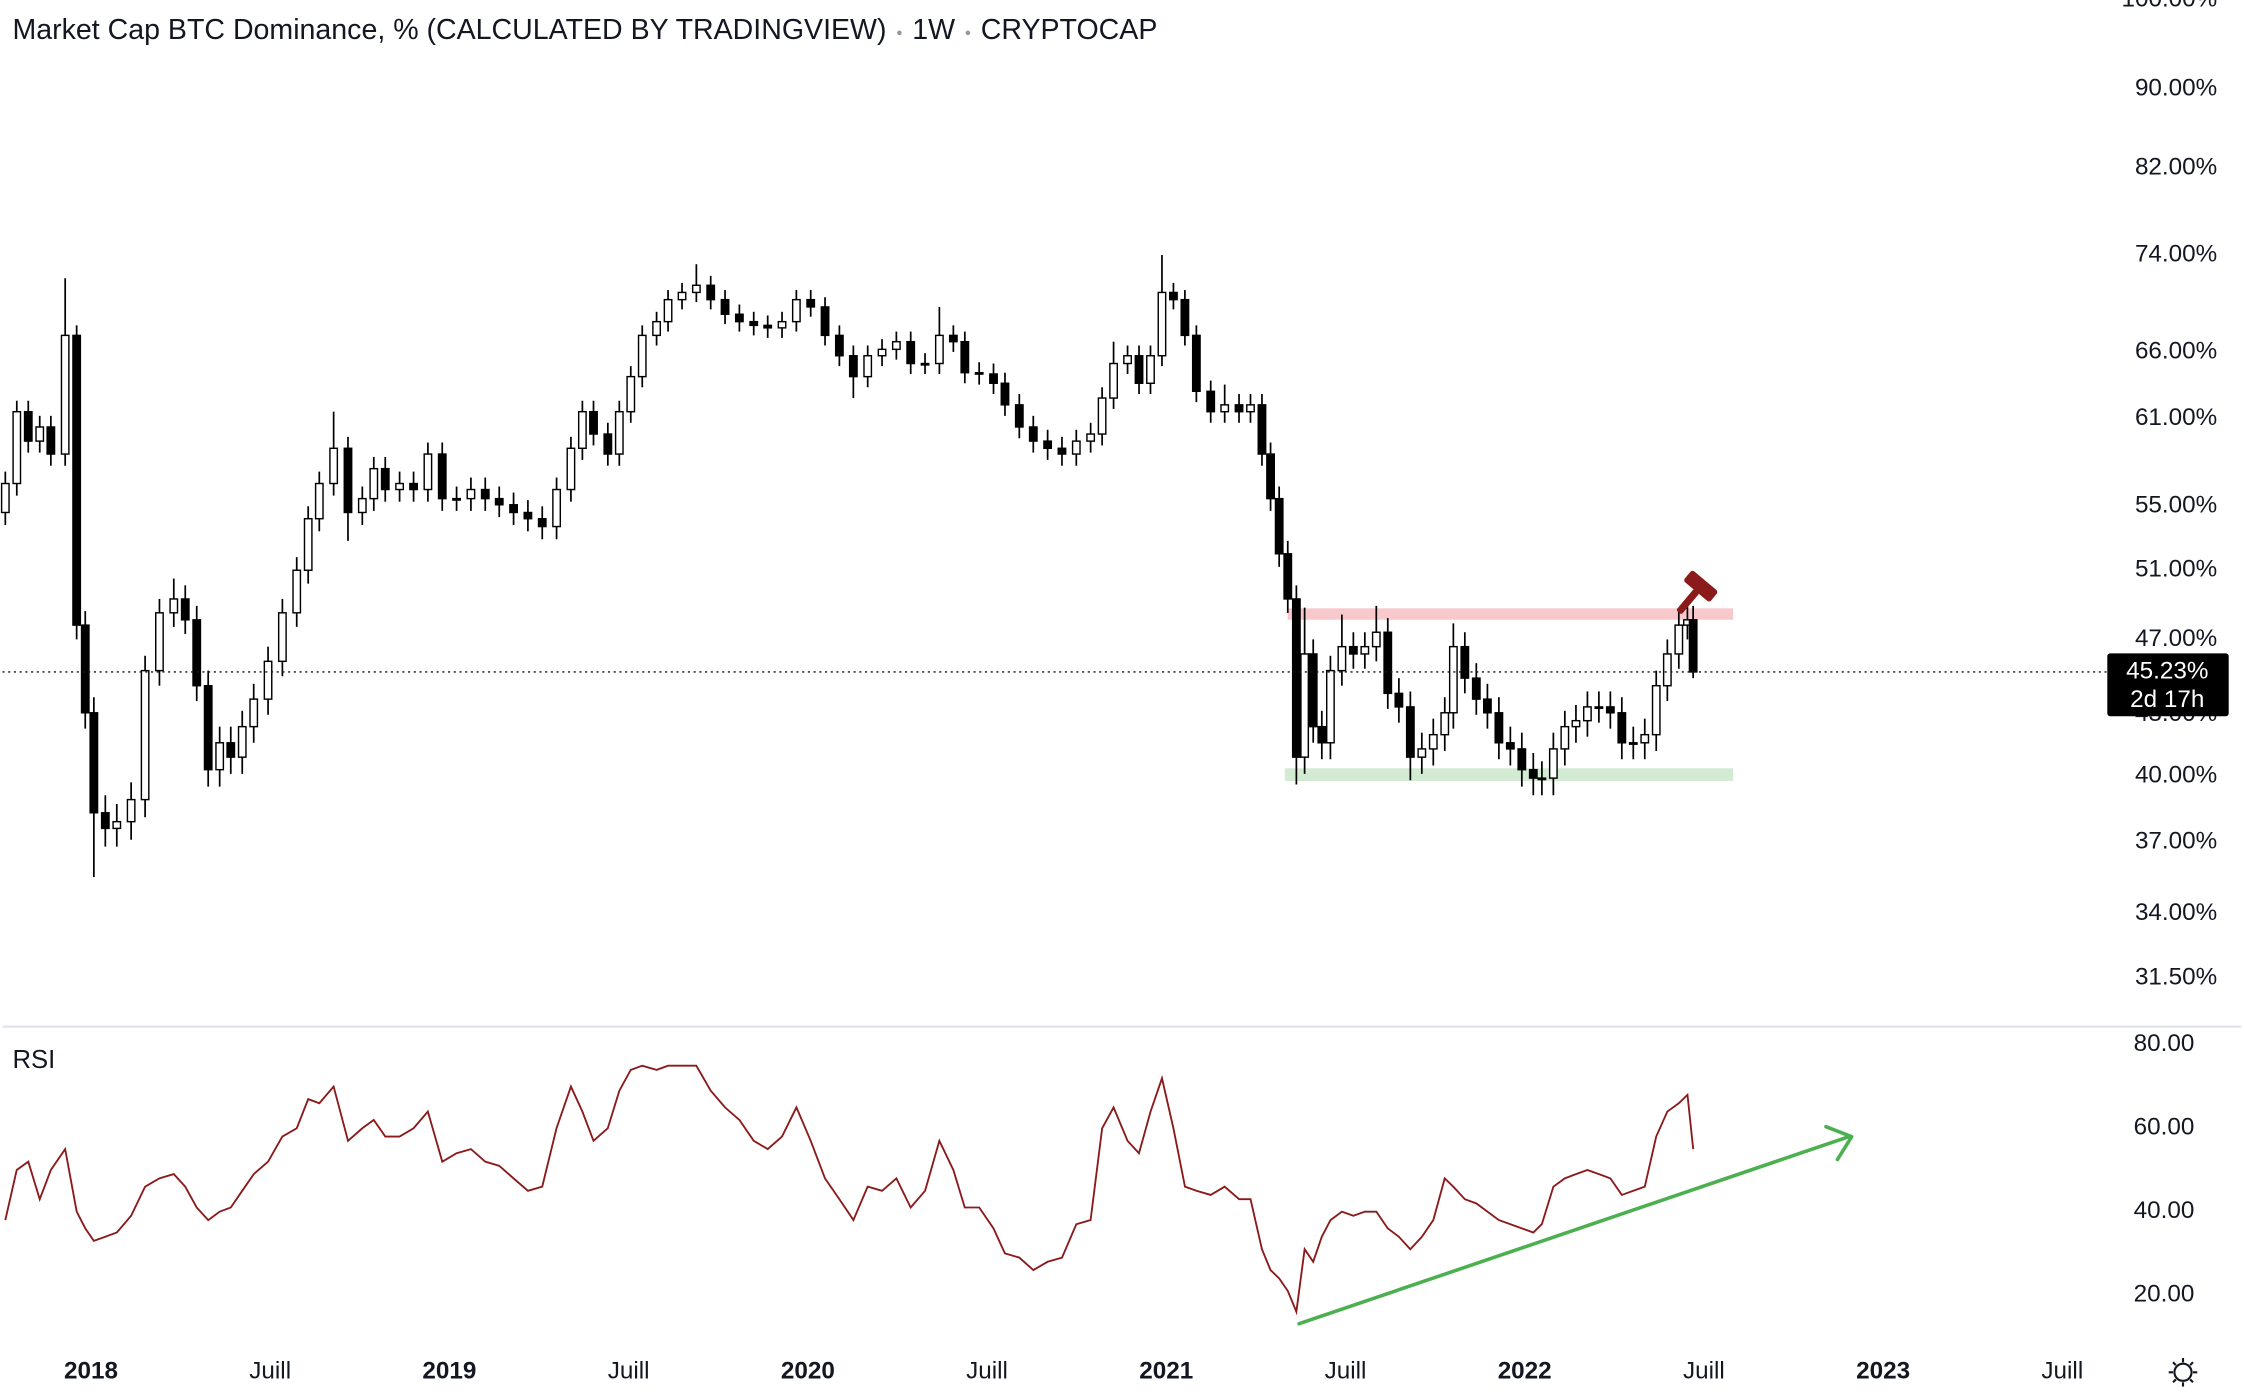 This screenshot has height=1398, width=2244. I want to click on y-tick-label: 55.00%, so click(2176, 505).